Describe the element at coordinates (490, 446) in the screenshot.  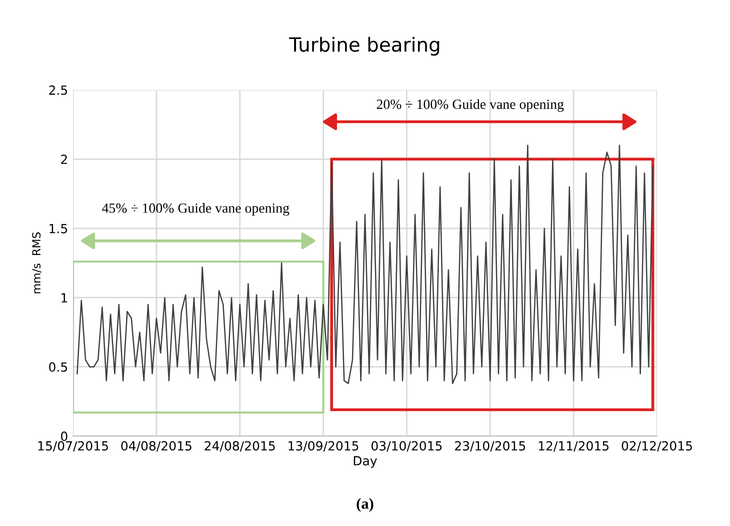
I see `x-tick-label: 23/10/2015` at that location.